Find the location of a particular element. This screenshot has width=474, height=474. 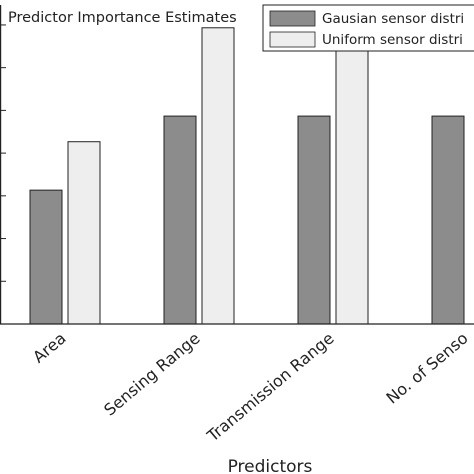

legend-label-uniform: Uniform sensor distri is located at coordinates (392, 40).